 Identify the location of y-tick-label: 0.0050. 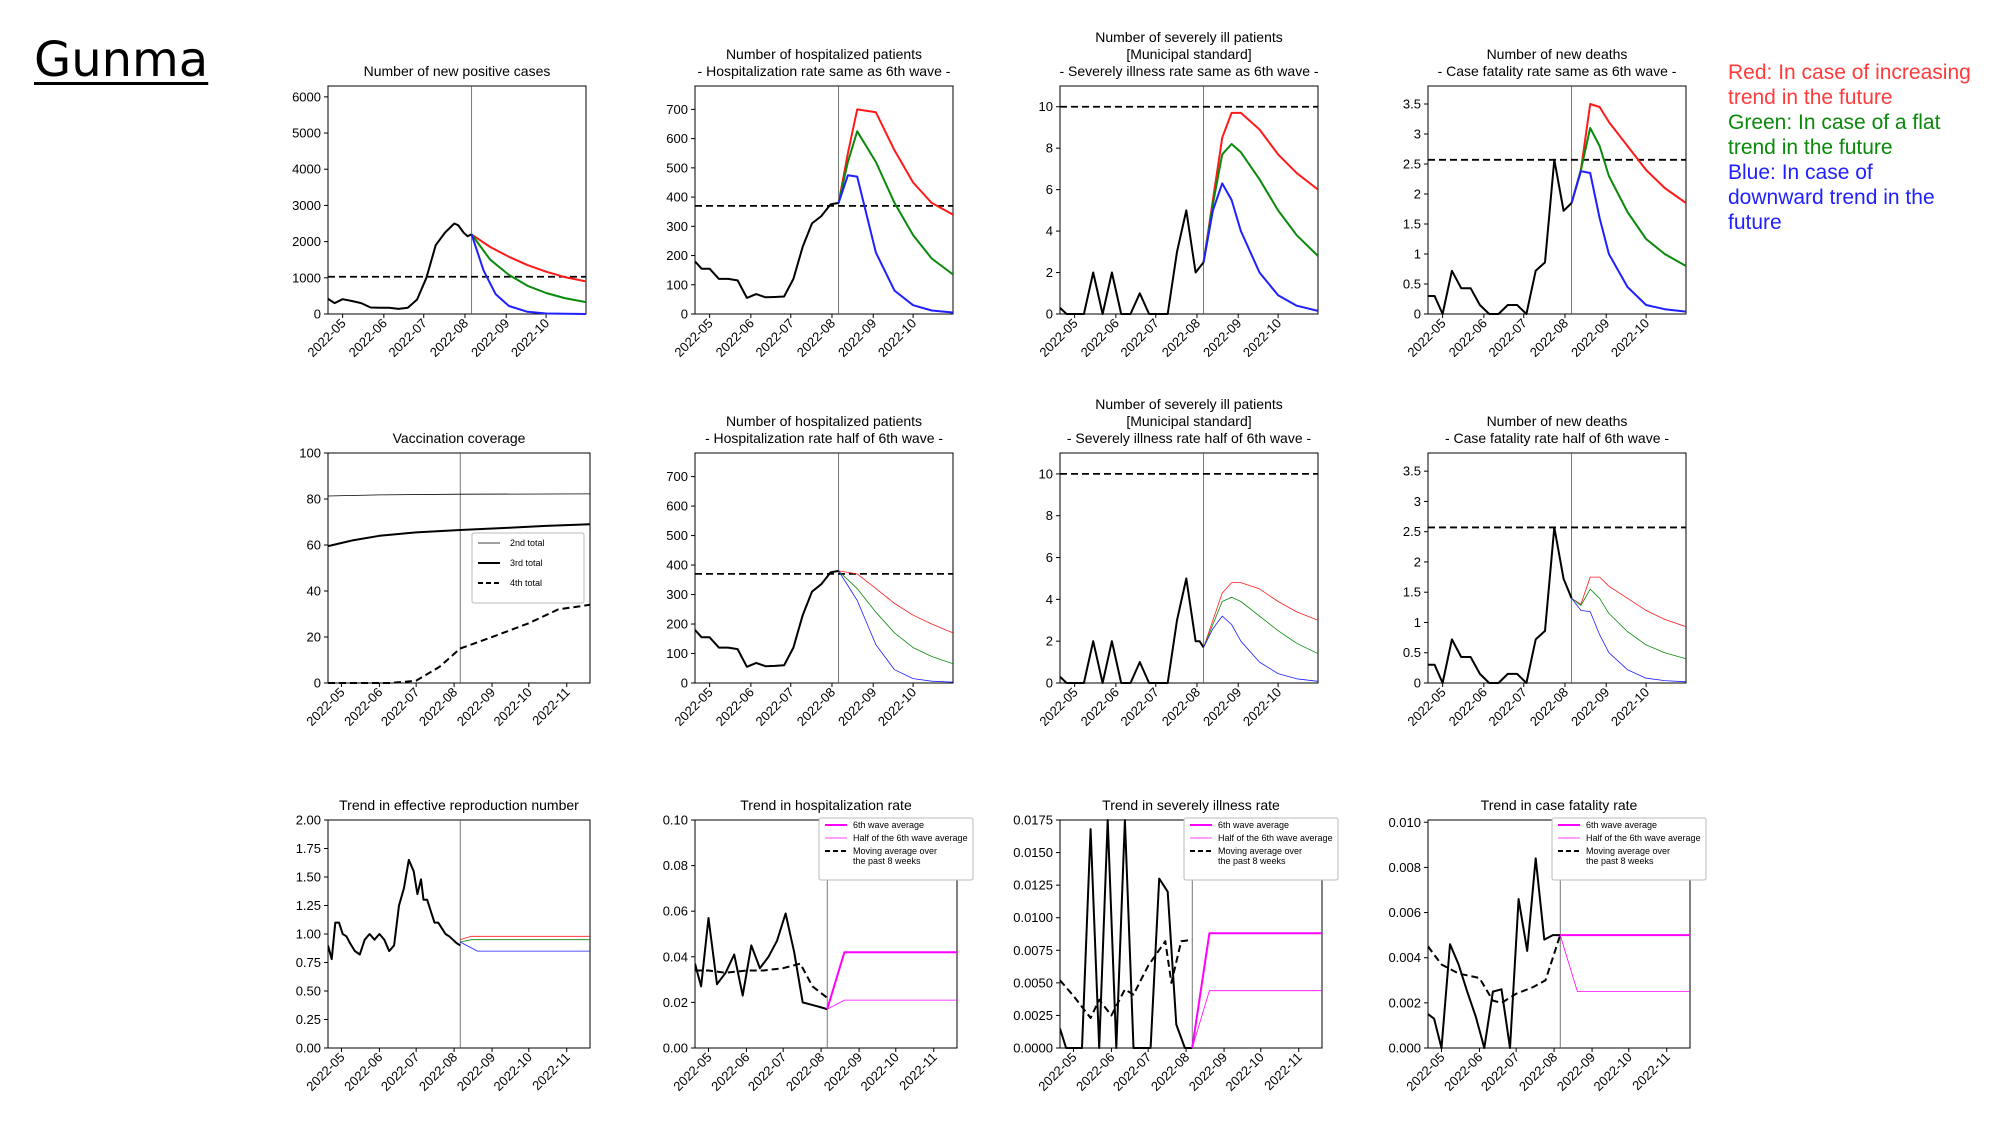
(1033, 982).